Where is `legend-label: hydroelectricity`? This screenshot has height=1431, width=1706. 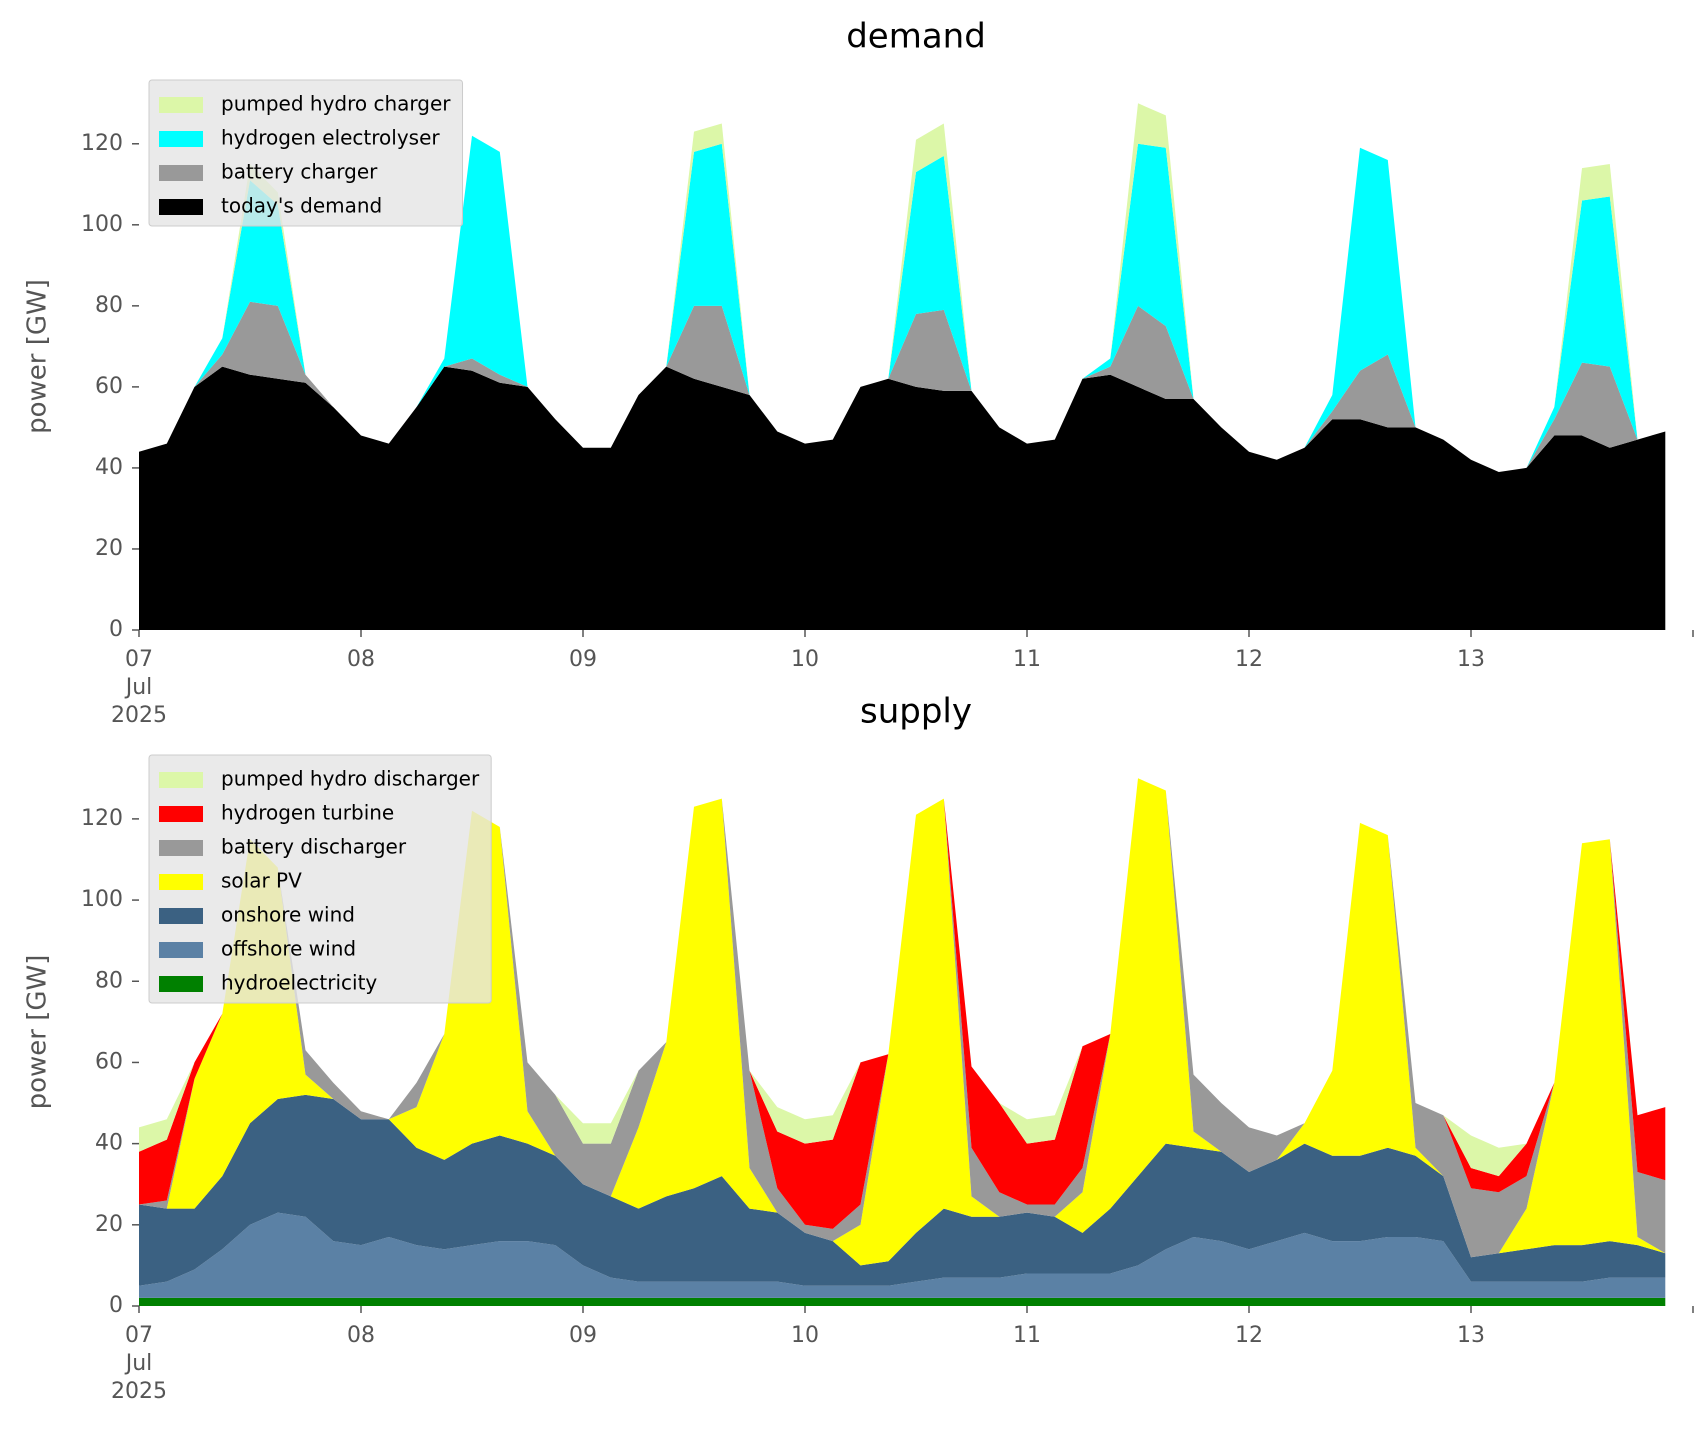 legend-label: hydroelectricity is located at coordinates (299, 983).